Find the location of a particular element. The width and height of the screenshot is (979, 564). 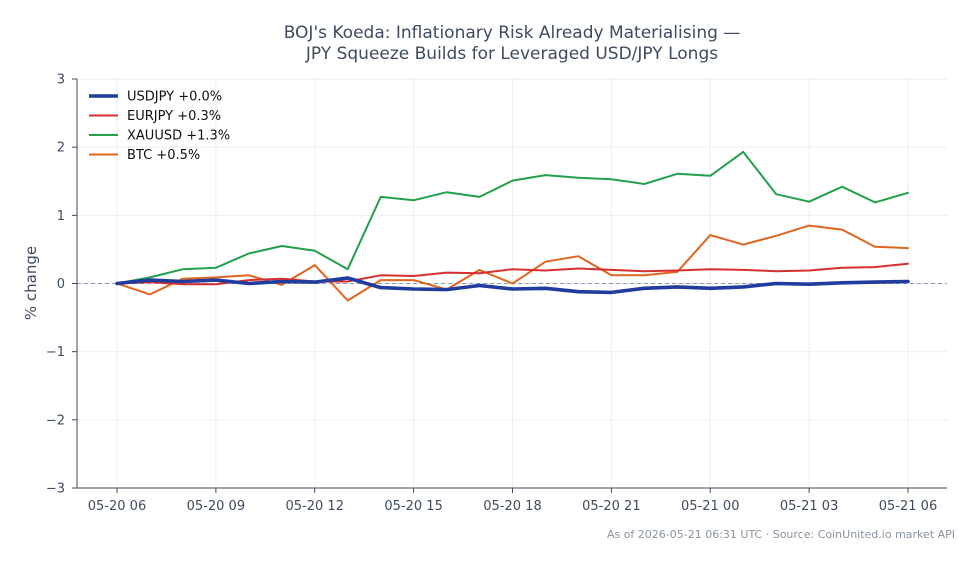

y-tick-label: 0 is located at coordinates (61, 284).